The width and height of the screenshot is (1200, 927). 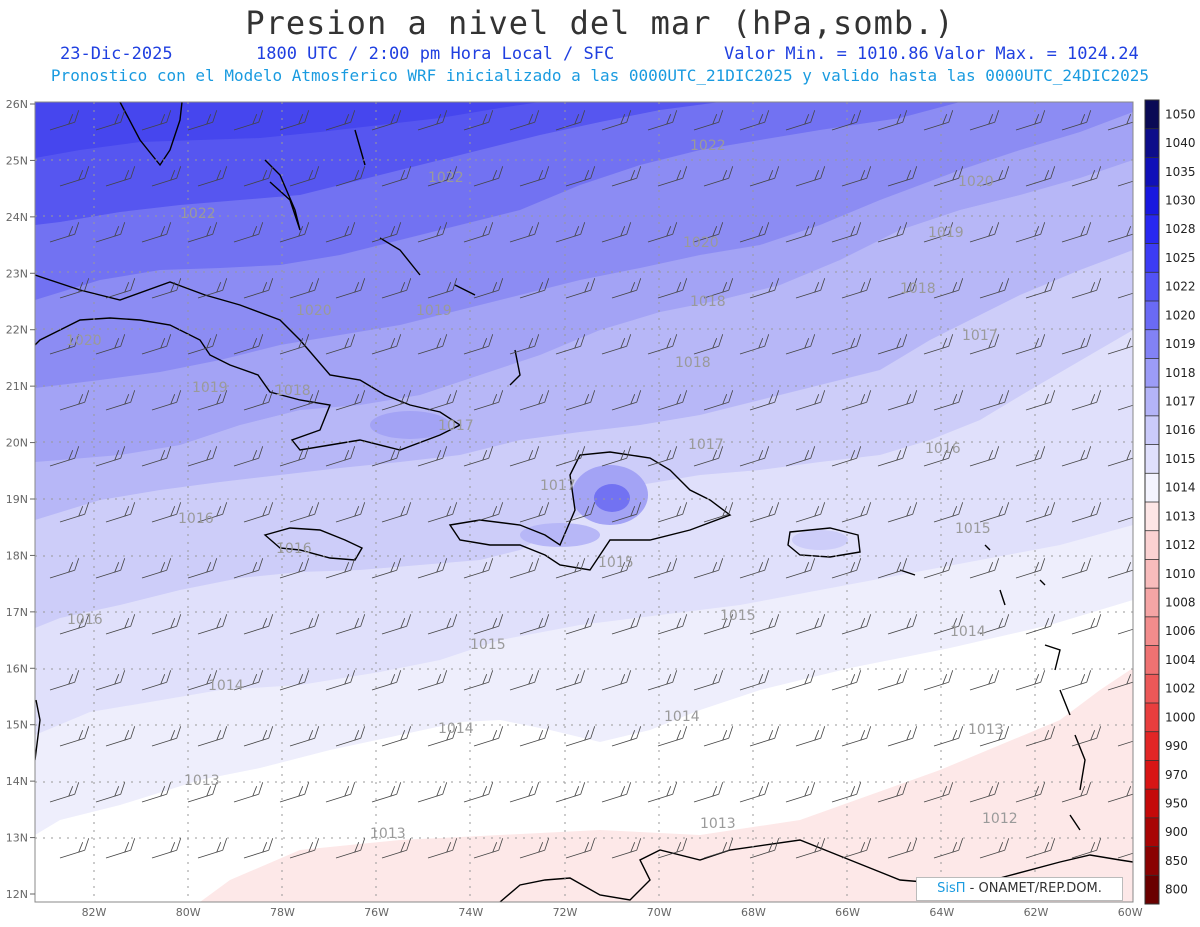 What do you see at coordinates (456, 426) in the screenshot?
I see `contour-label: 1017` at bounding box center [456, 426].